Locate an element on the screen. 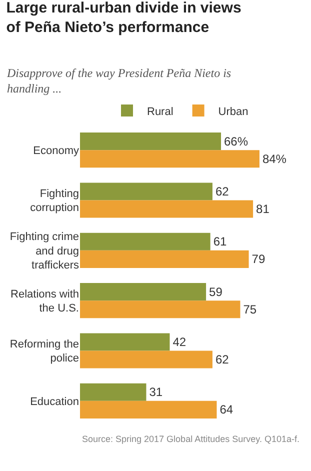  data-label: 66% is located at coordinates (236, 141).